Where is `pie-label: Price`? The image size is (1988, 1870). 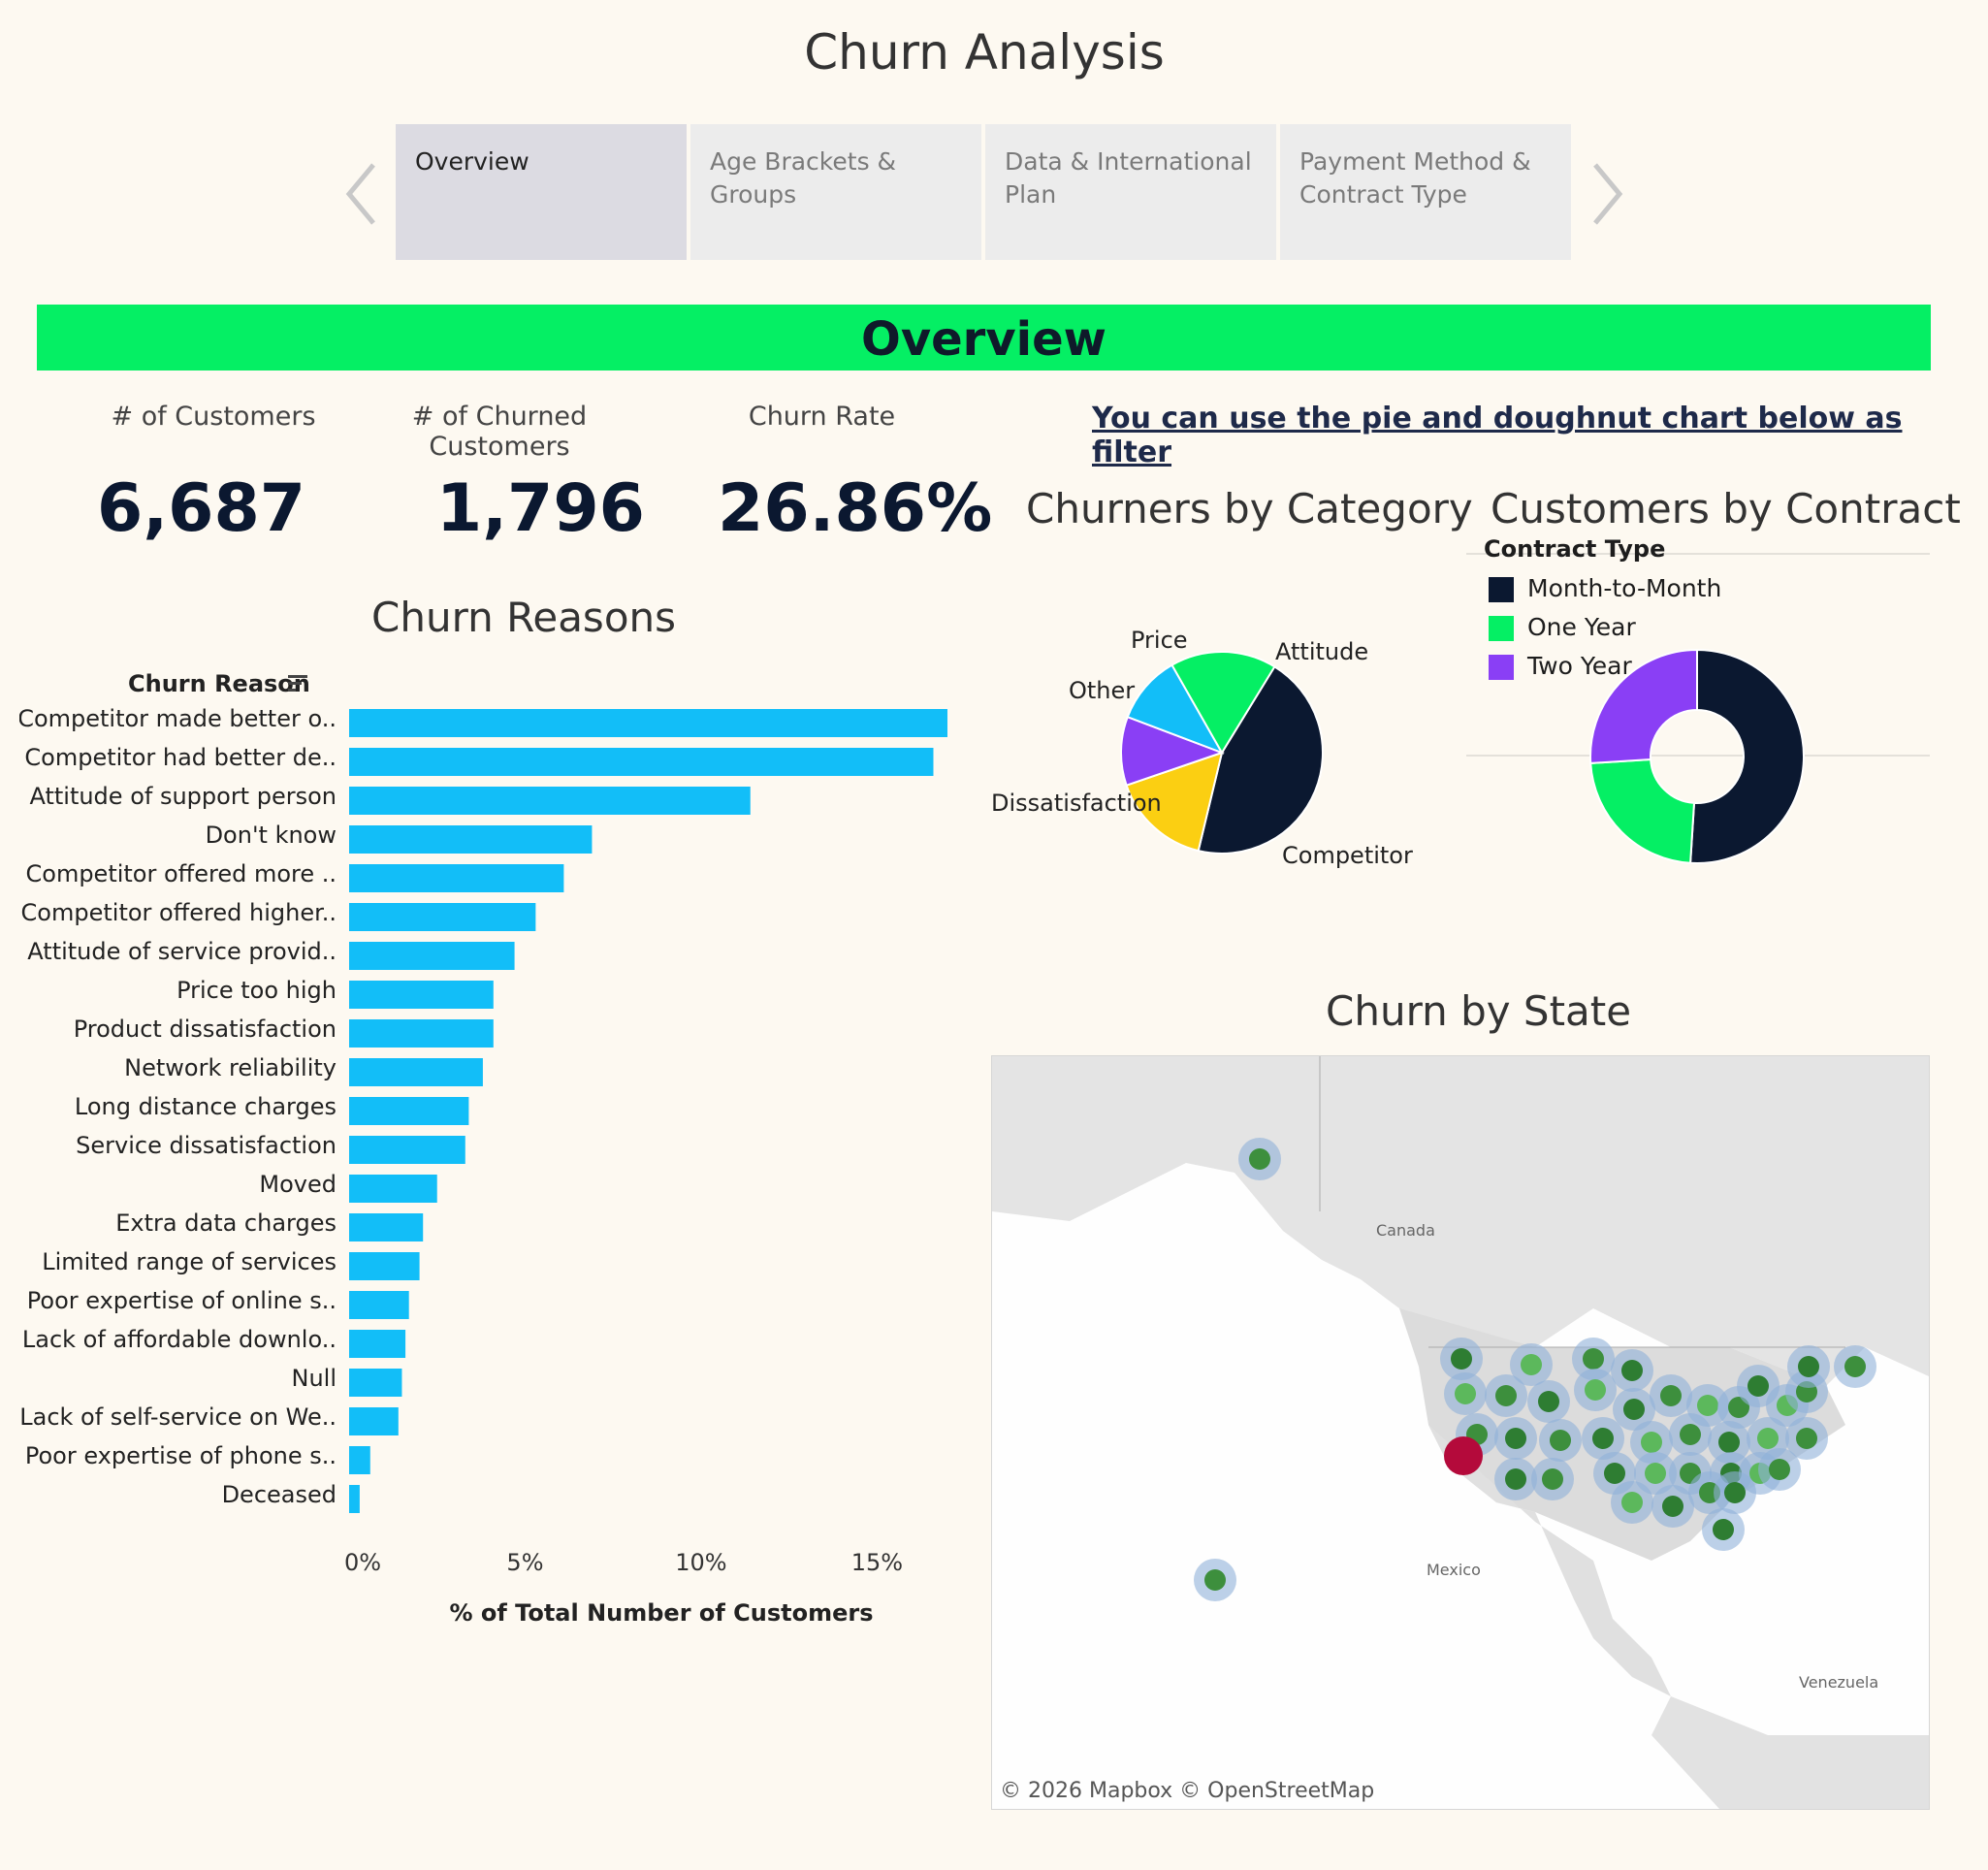 pie-label: Price is located at coordinates (1159, 640).